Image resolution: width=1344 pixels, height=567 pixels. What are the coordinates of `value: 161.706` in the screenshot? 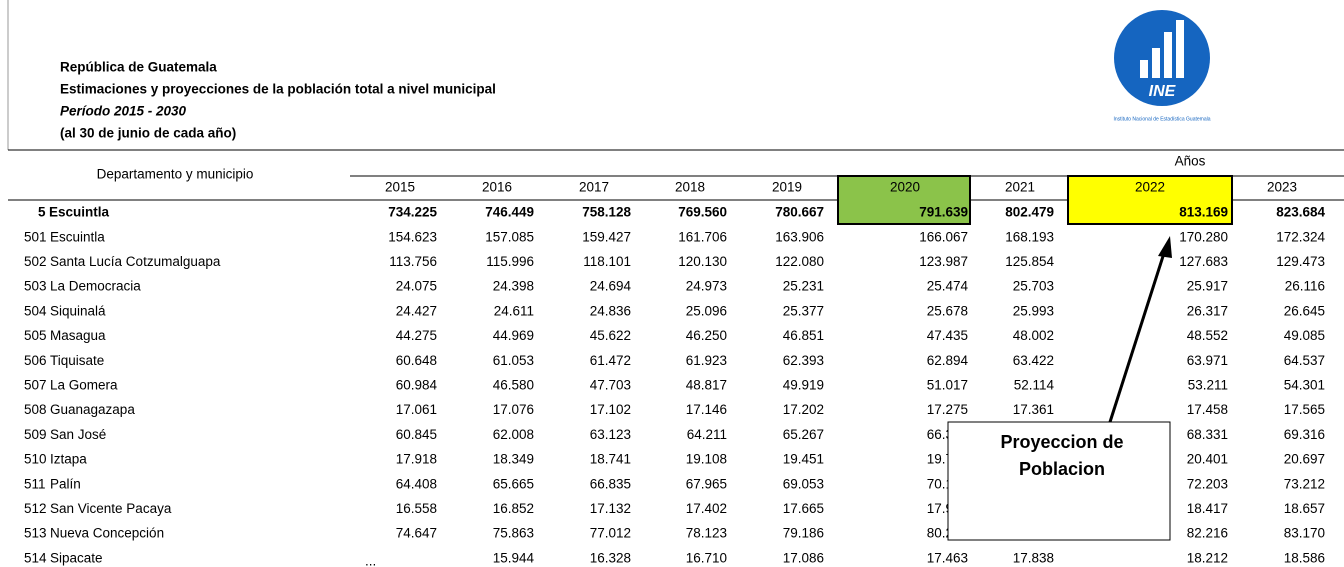 It's located at (702, 236).